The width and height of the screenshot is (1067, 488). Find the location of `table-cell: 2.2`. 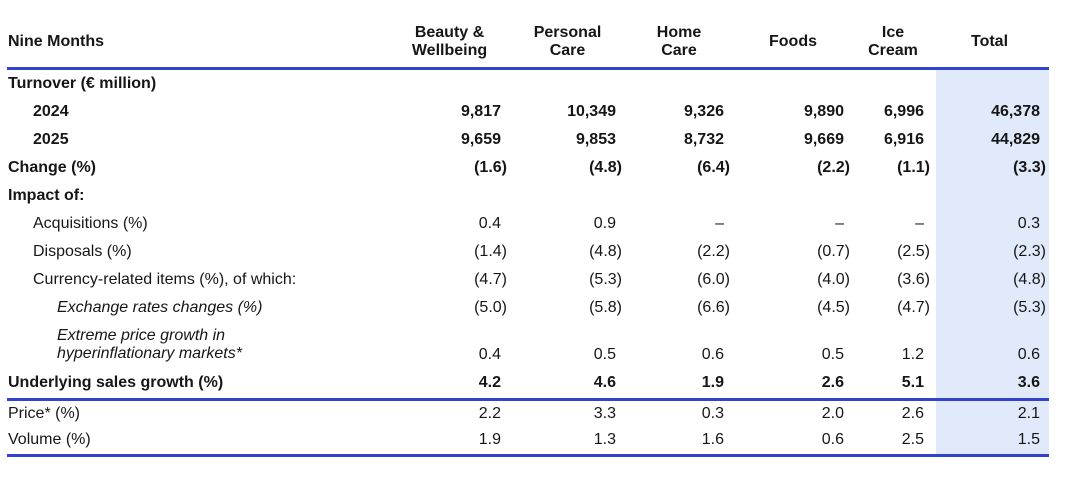

table-cell: 2.2 is located at coordinates (489, 413).